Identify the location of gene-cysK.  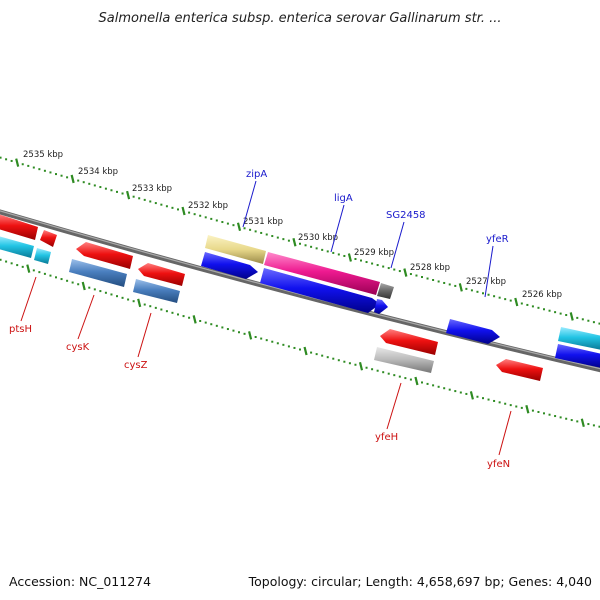
(104, 255).